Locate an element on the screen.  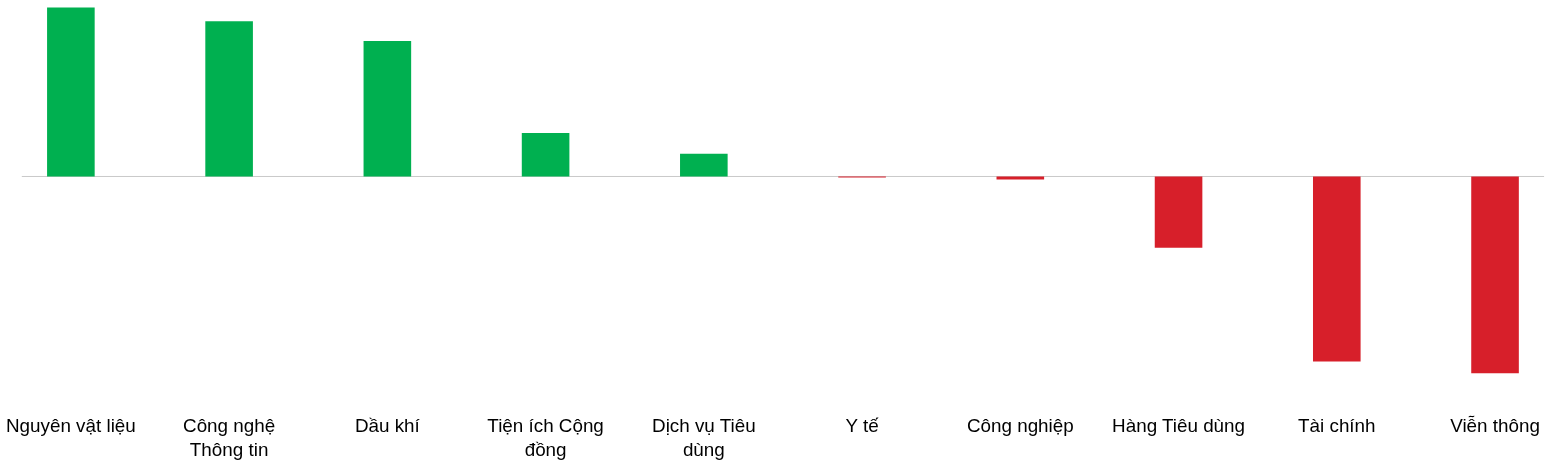
x-tick-label: Dịch vụ Tiêu dùng is located at coordinates (704, 437).